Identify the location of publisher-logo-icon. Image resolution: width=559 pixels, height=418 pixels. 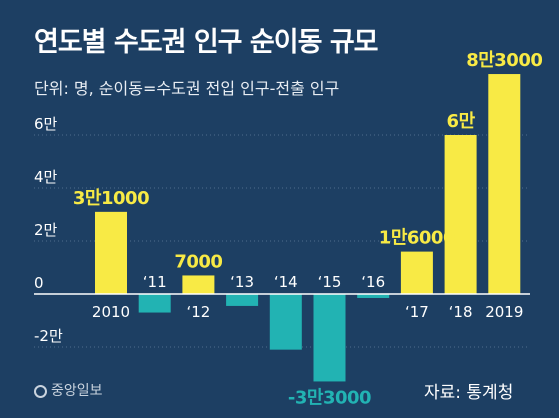
(40, 391).